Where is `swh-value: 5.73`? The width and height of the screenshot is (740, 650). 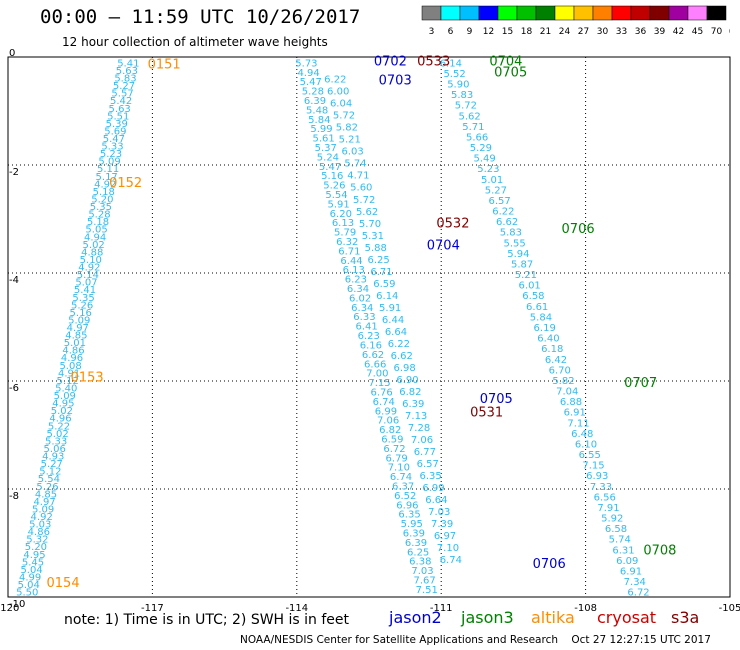 swh-value: 5.73 is located at coordinates (306, 63).